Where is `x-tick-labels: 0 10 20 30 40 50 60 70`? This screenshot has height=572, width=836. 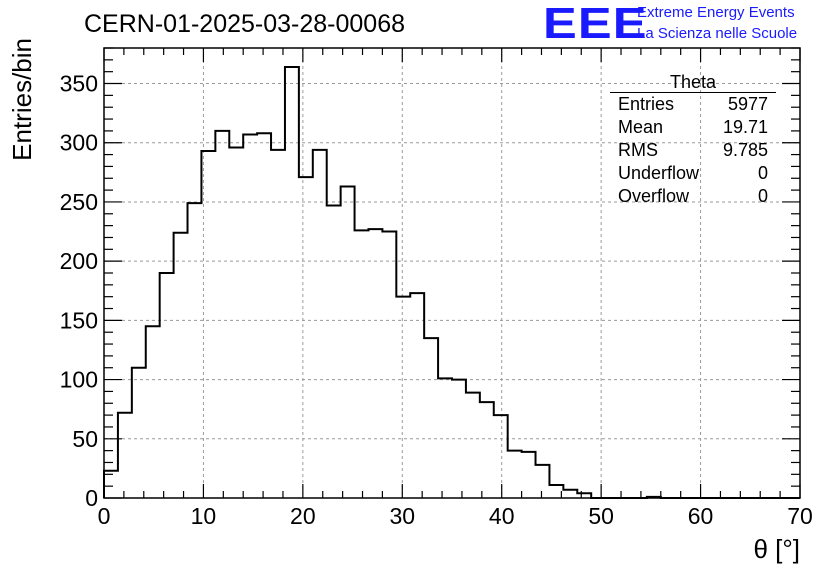
x-tick-labels: 0 10 20 30 40 50 60 70 is located at coordinates (455, 516).